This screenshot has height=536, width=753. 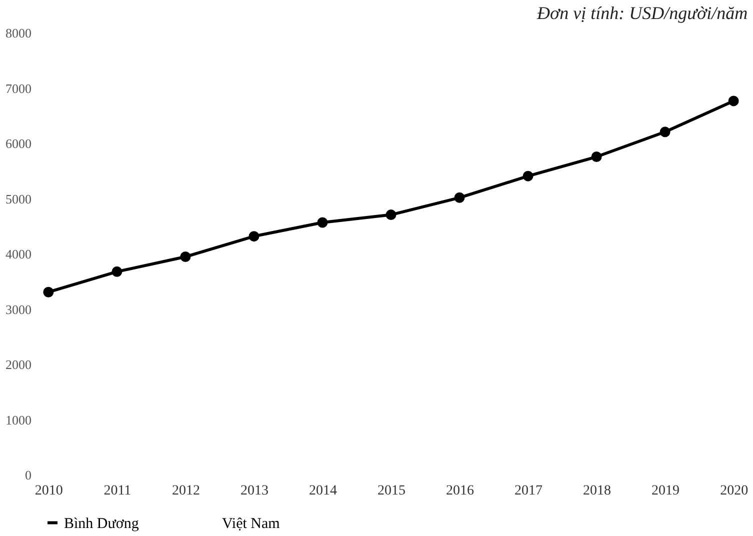 What do you see at coordinates (102, 524) in the screenshot?
I see `legend-label: Bình Dương` at bounding box center [102, 524].